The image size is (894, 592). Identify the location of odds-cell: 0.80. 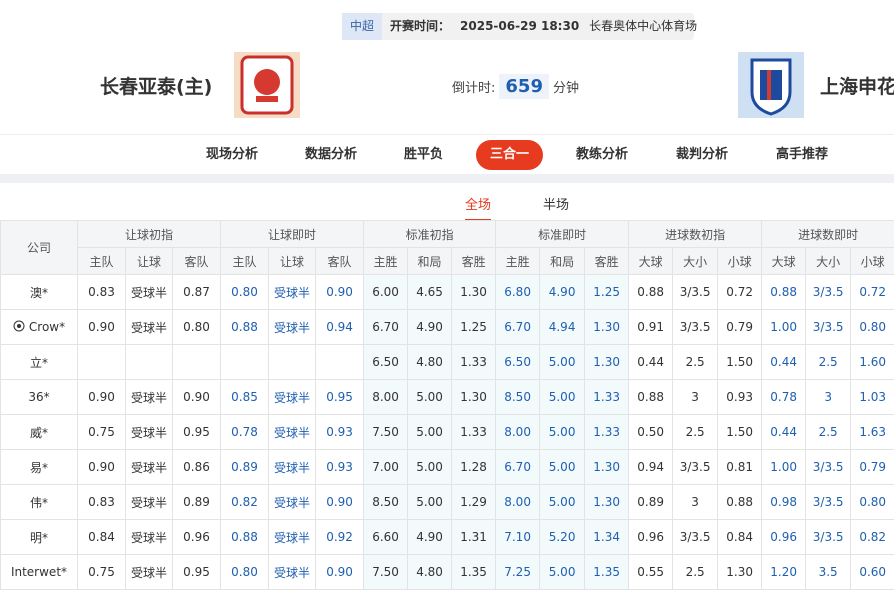
(245, 572).